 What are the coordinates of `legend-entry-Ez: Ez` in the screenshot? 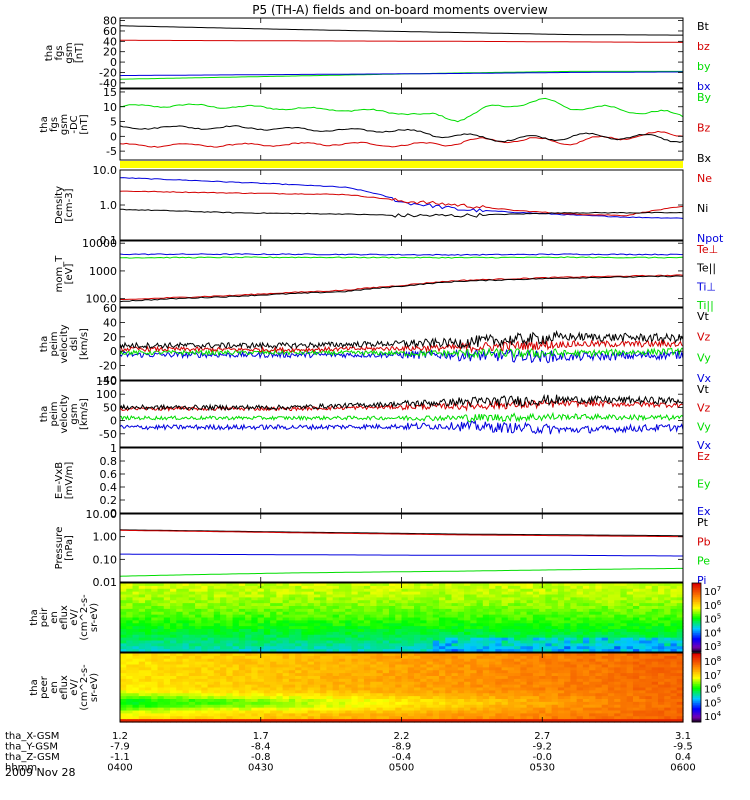 It's located at (703, 456).